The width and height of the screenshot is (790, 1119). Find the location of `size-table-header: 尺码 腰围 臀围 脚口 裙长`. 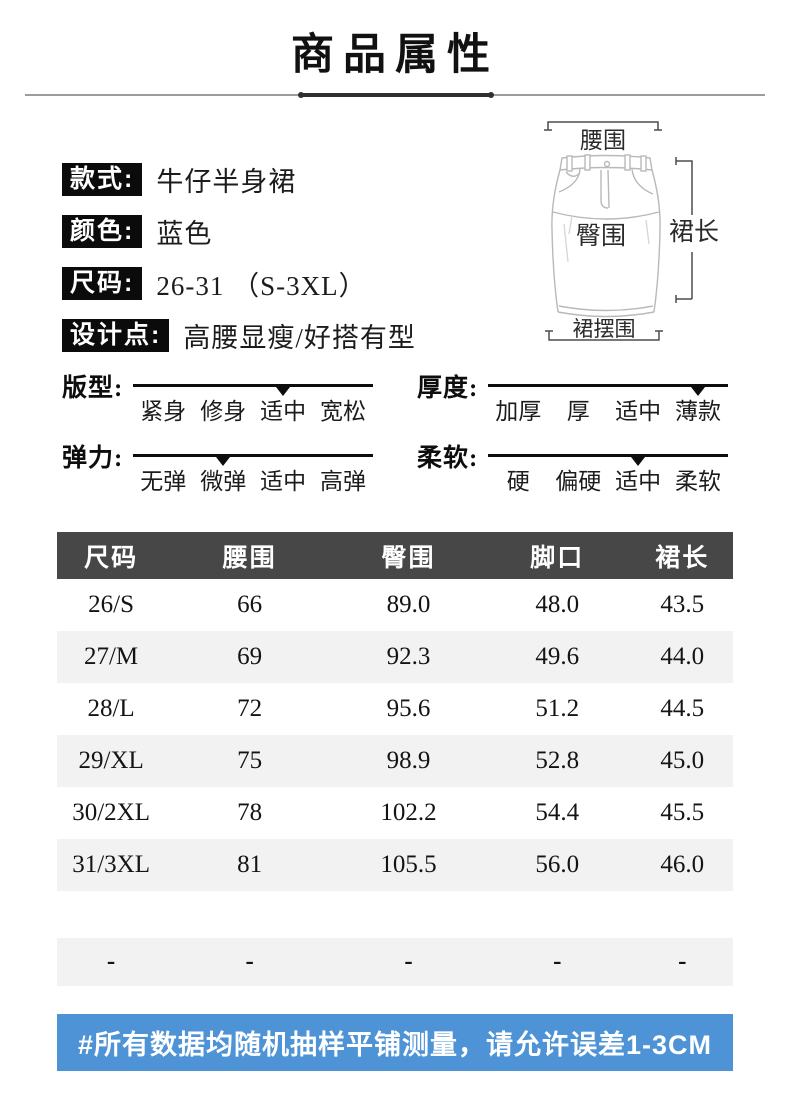

size-table-header: 尺码 腰围 臀围 脚口 裙长 is located at coordinates (395, 555).